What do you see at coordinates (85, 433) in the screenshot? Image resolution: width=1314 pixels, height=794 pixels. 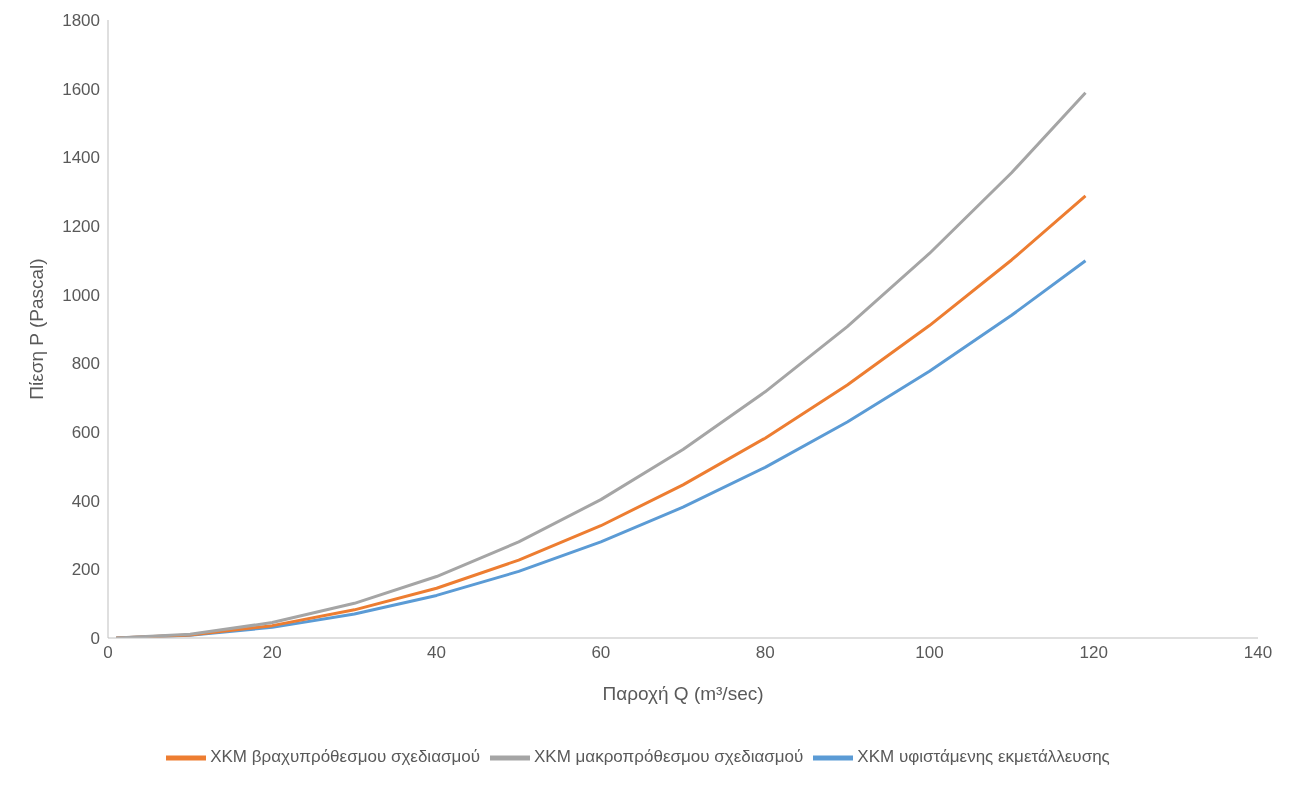 I see `y-tick-label: 600` at bounding box center [85, 433].